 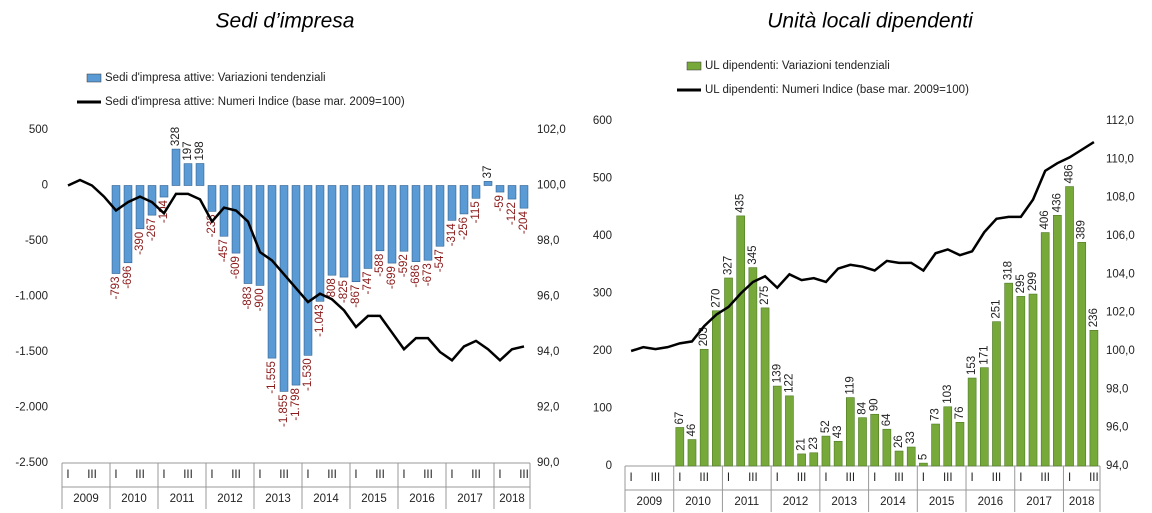 What do you see at coordinates (1120, 274) in the screenshot?
I see `y2-tick-label: 104,0` at bounding box center [1120, 274].